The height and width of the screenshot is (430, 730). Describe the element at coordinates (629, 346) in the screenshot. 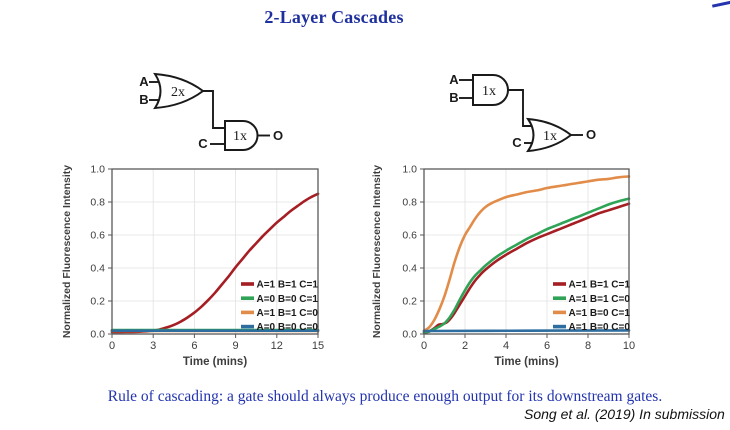

I see `x-tick-label: 10` at that location.